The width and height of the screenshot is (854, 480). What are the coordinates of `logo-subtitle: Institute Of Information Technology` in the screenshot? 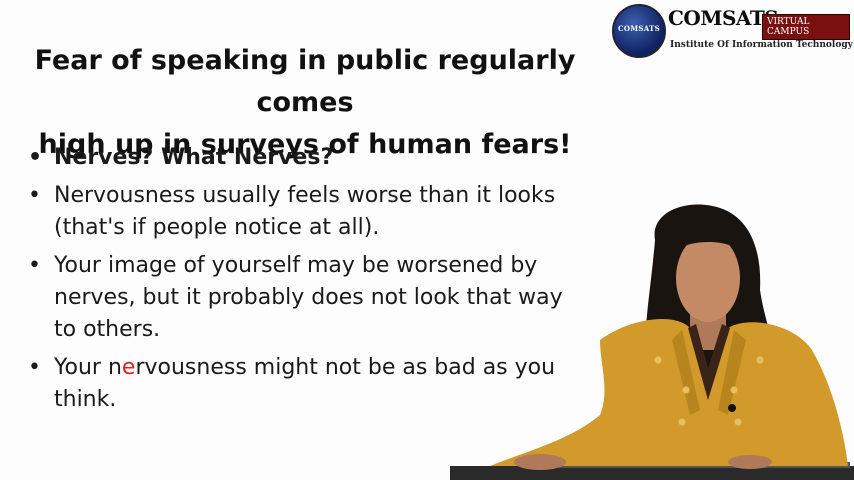 It's located at (761, 45).